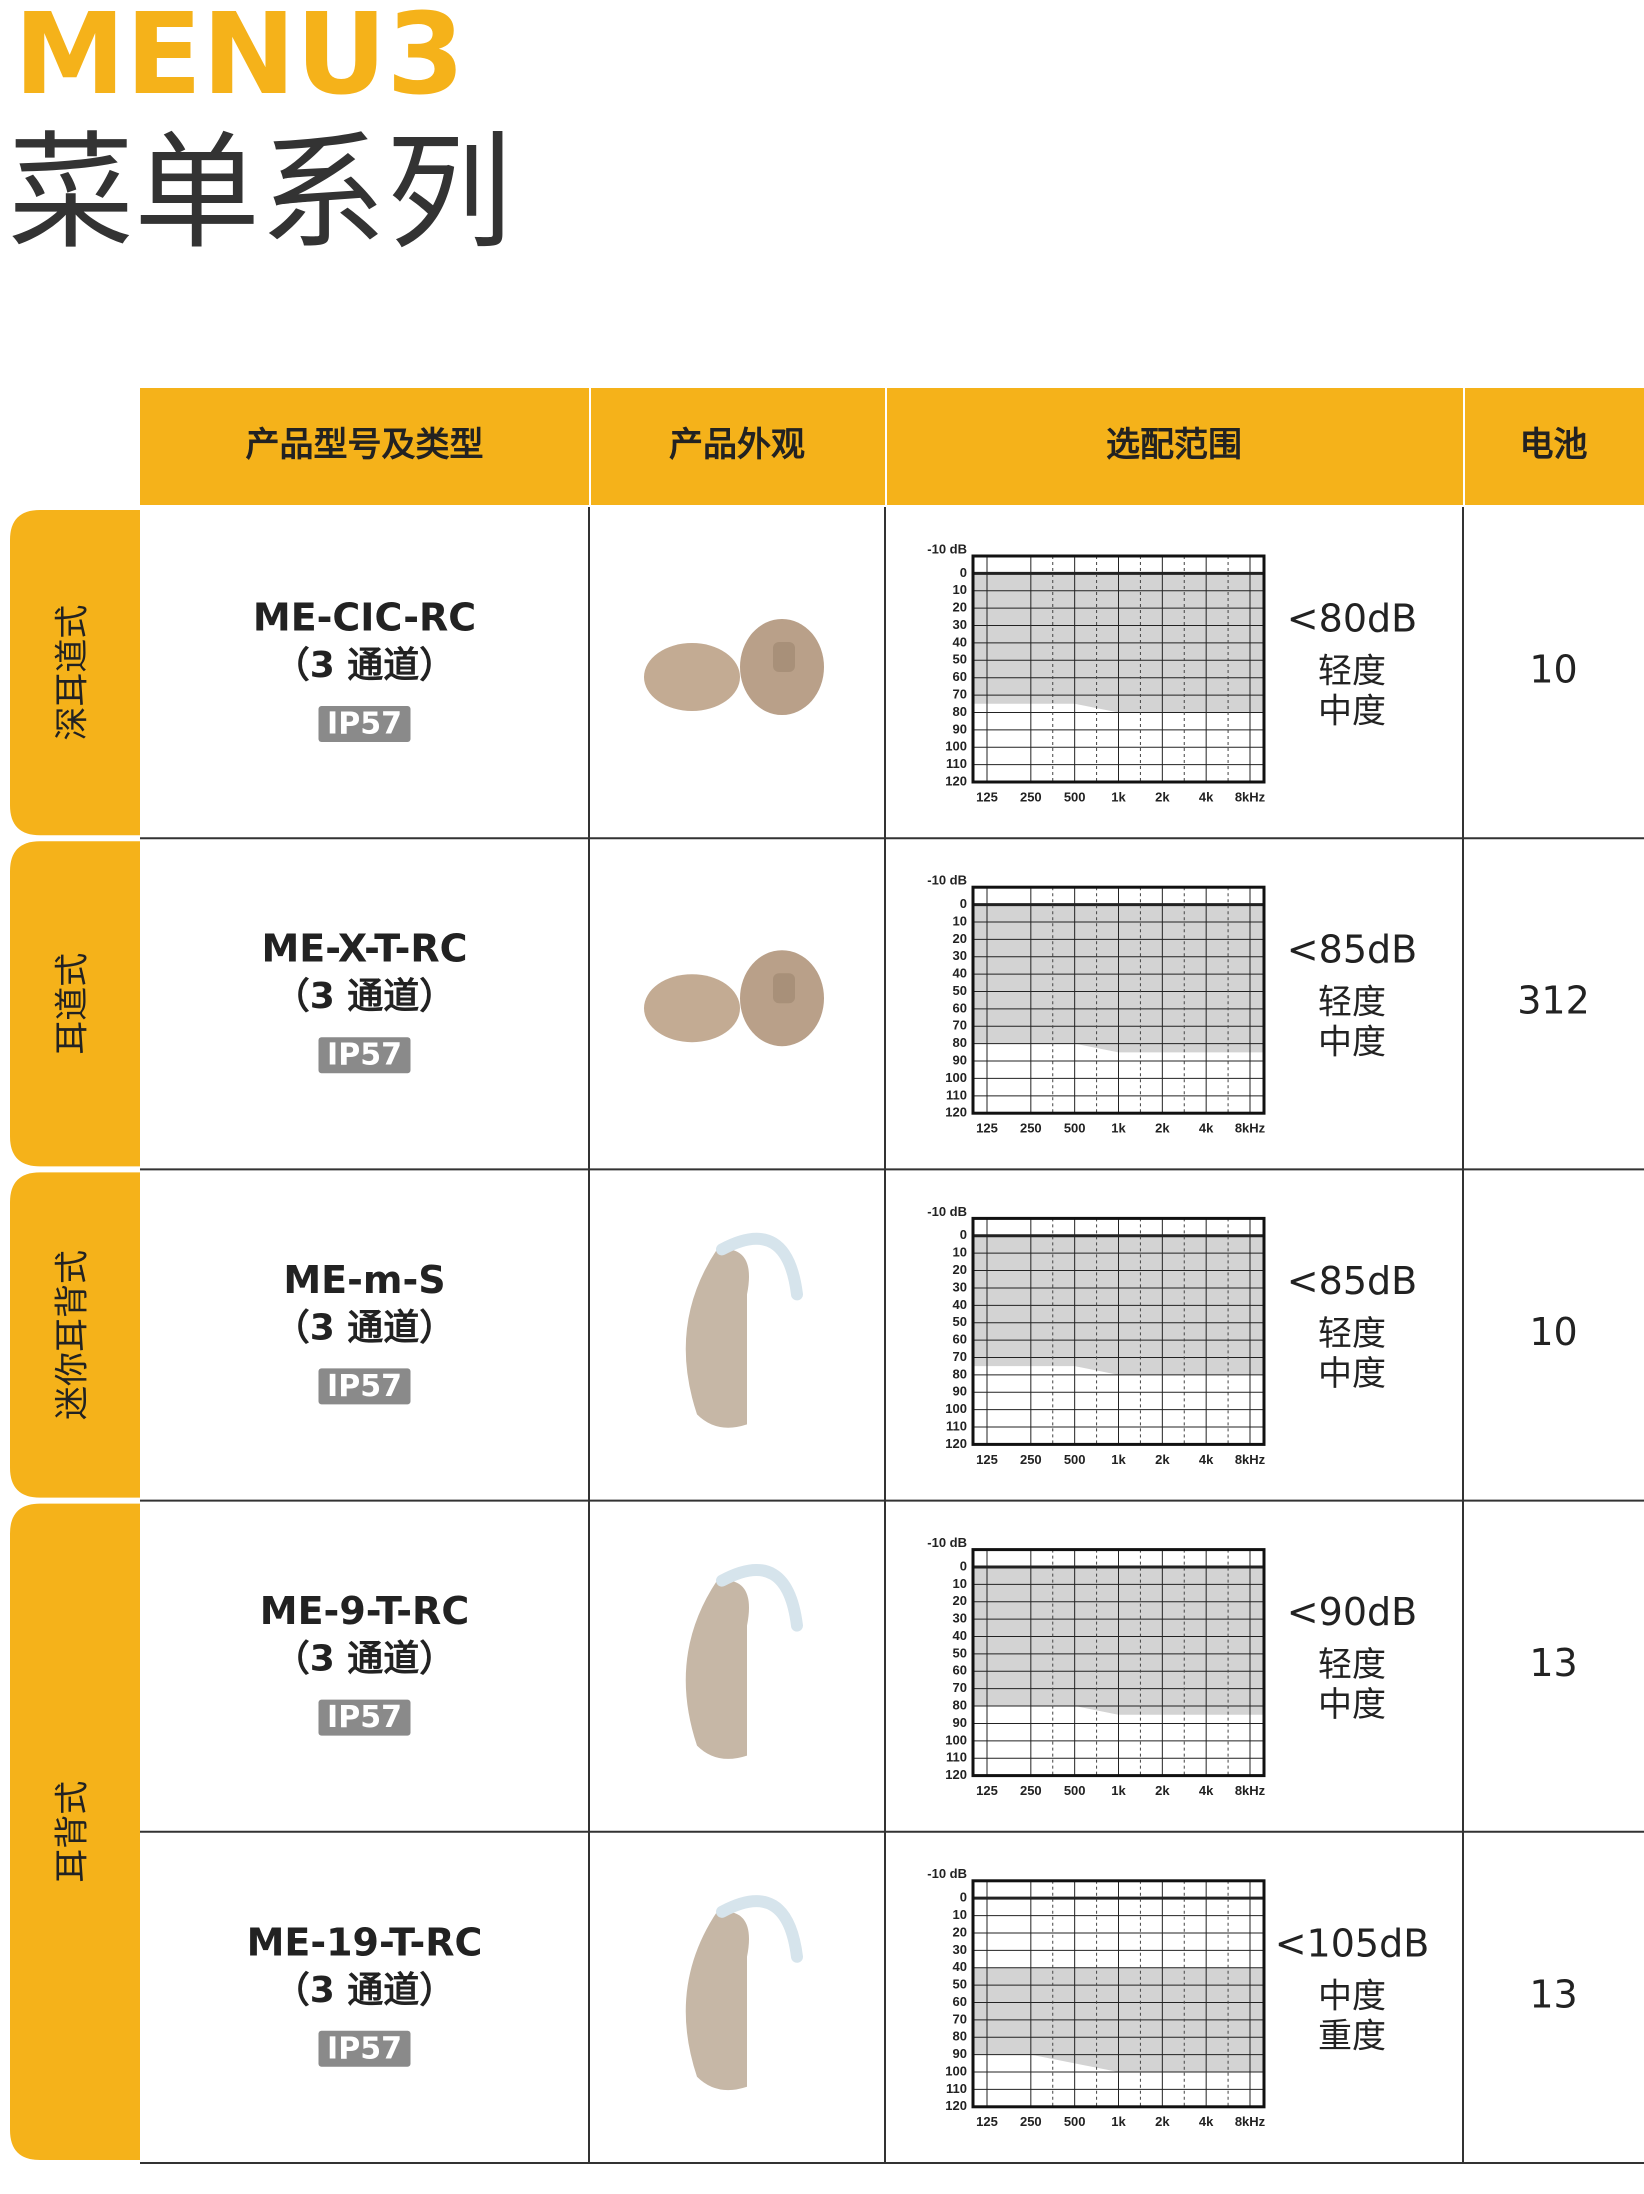  I want to click on model-name: ME-9-T-RC, so click(364, 1611).